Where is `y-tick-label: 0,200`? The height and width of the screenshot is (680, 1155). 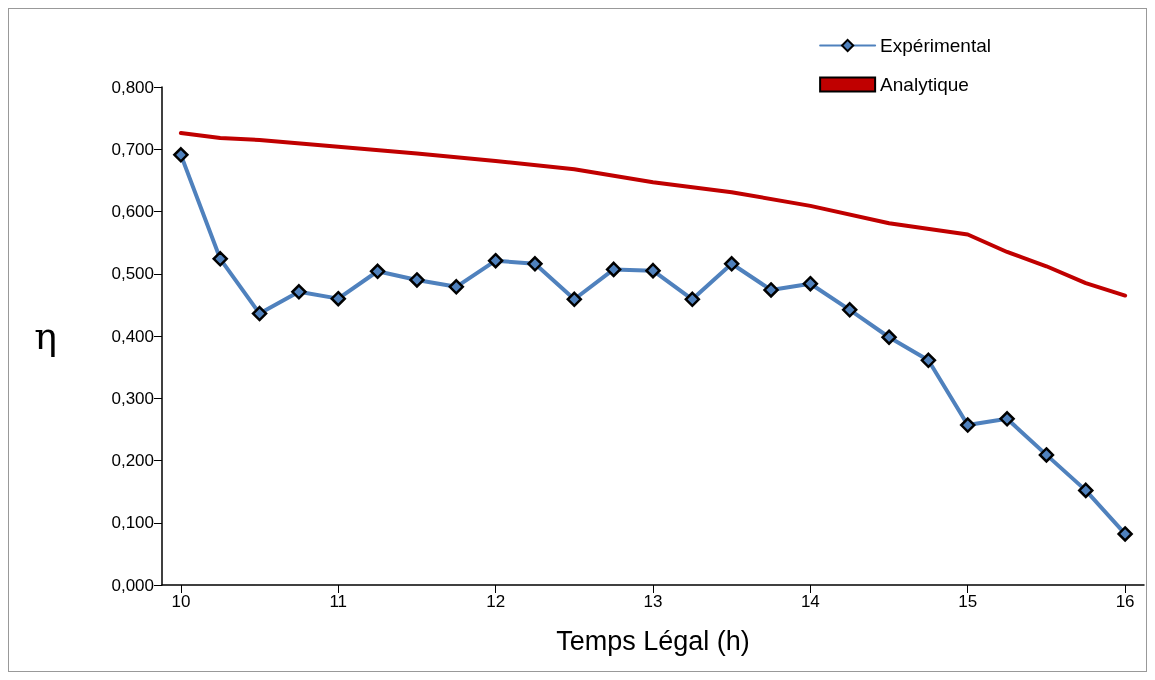 y-tick-label: 0,200 is located at coordinates (132, 460).